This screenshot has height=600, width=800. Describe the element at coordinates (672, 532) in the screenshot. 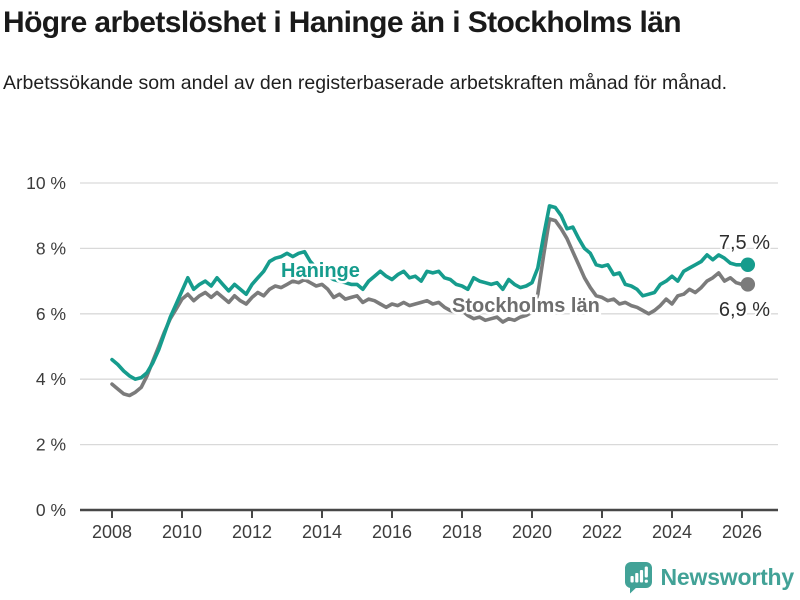

I see `x-axis-tick-label: 2024` at that location.